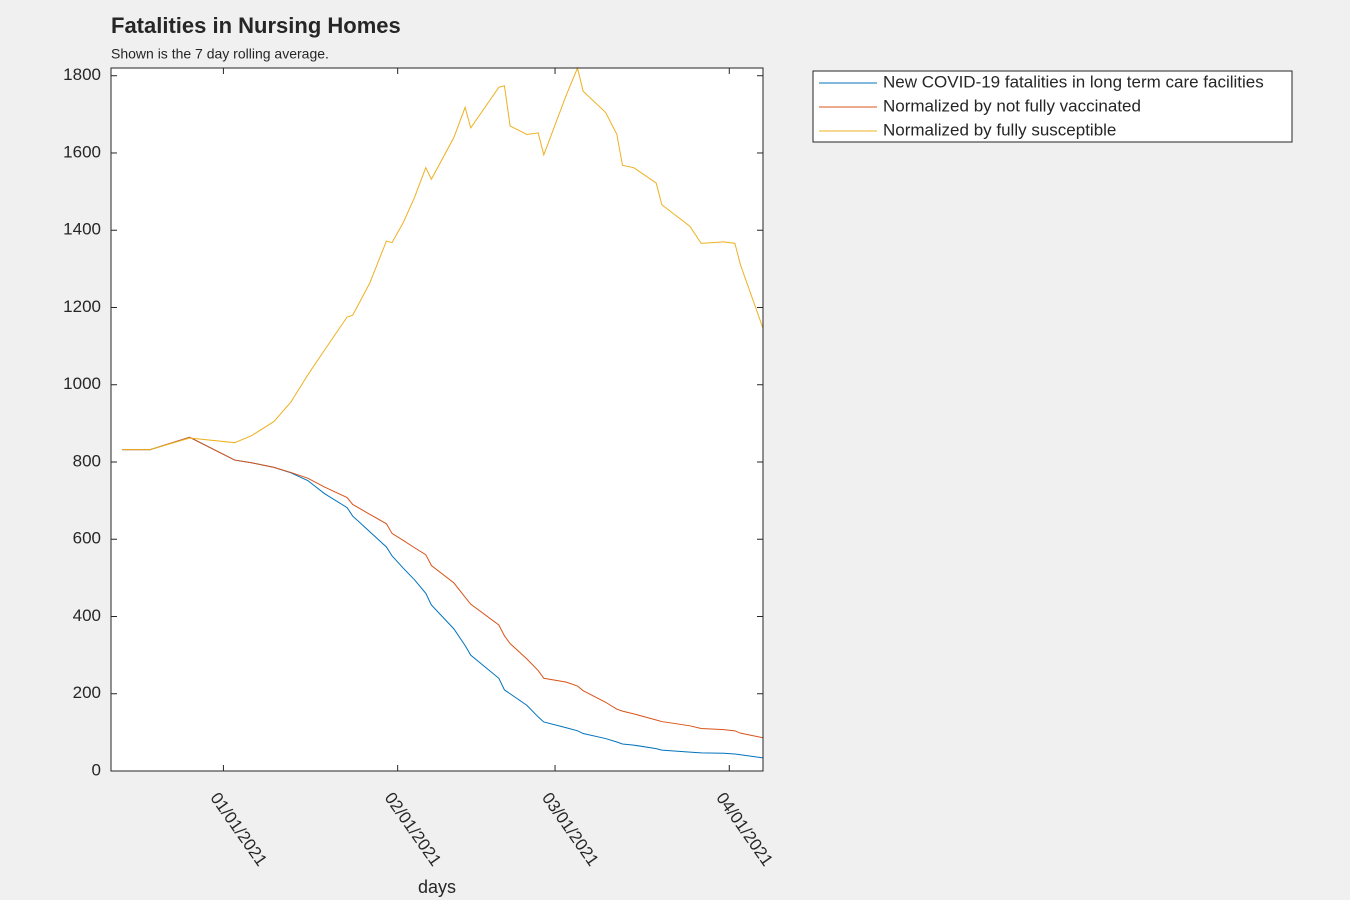 This screenshot has height=900, width=1350. Describe the element at coordinates (96, 769) in the screenshot. I see `y-tick-label: 0` at that location.